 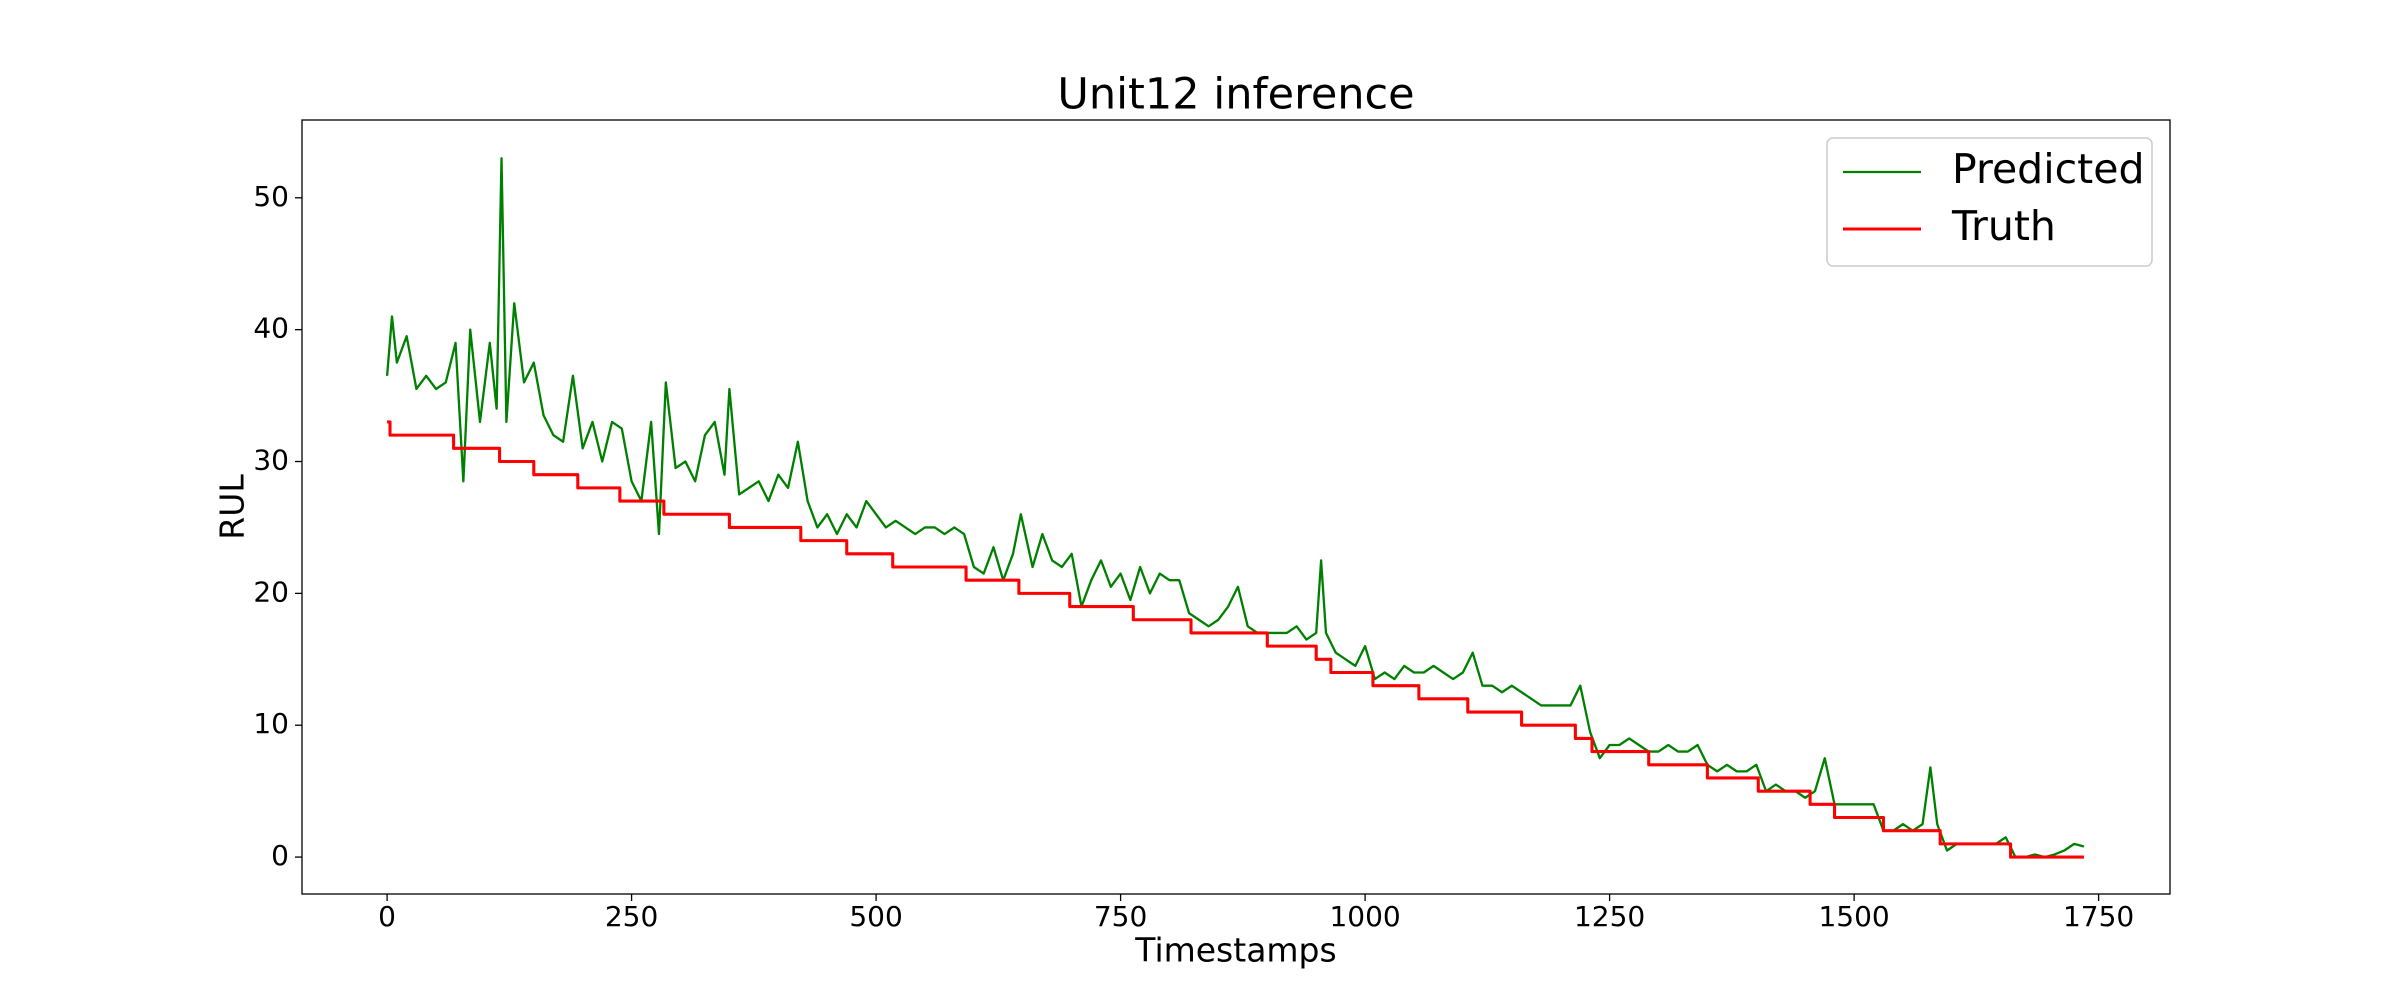 What do you see at coordinates (2098, 916) in the screenshot?
I see `x-tick-label: 1750` at bounding box center [2098, 916].